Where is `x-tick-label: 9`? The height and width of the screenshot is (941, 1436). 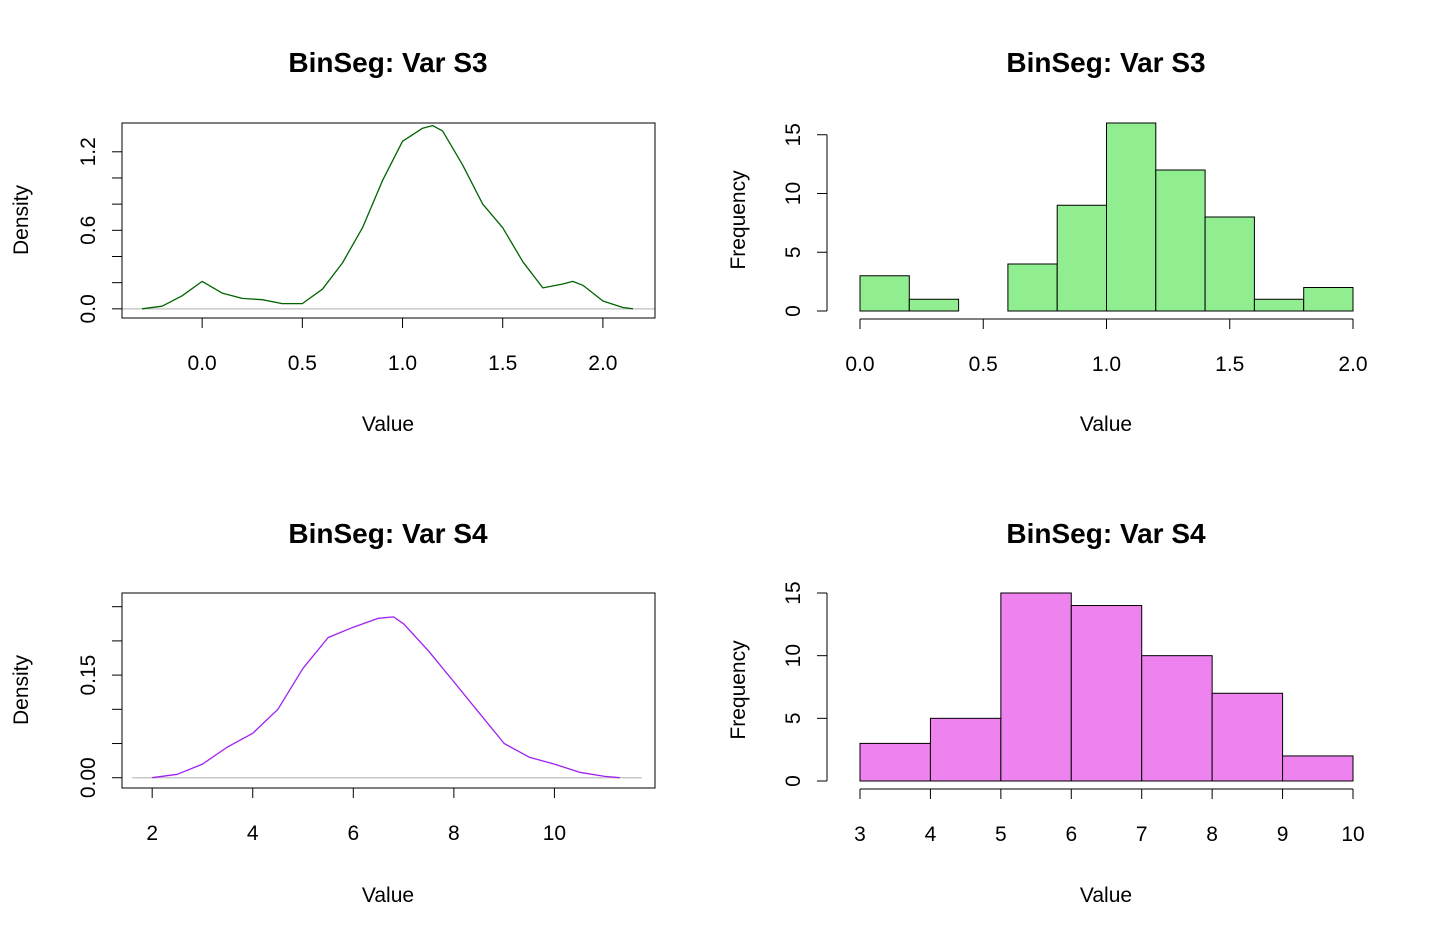
x-tick-label: 9 is located at coordinates (1283, 834).